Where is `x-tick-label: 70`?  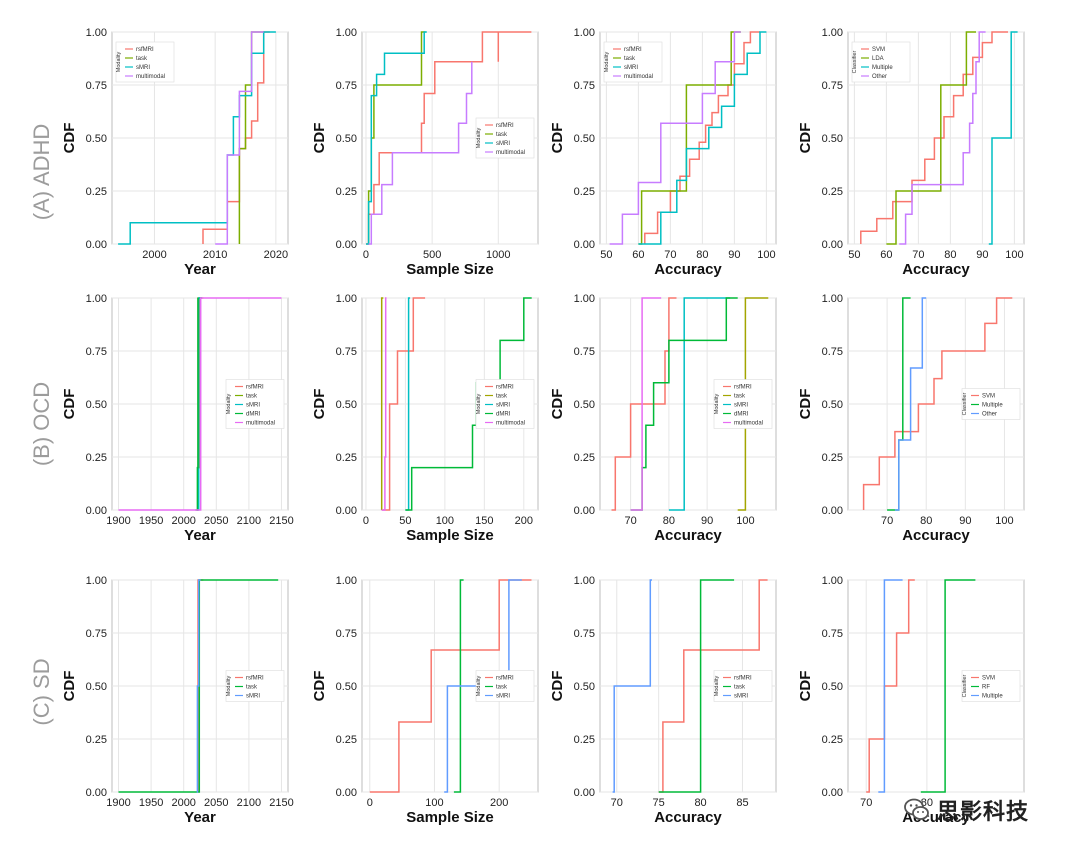
x-tick-label: 70 is located at coordinates (670, 255).